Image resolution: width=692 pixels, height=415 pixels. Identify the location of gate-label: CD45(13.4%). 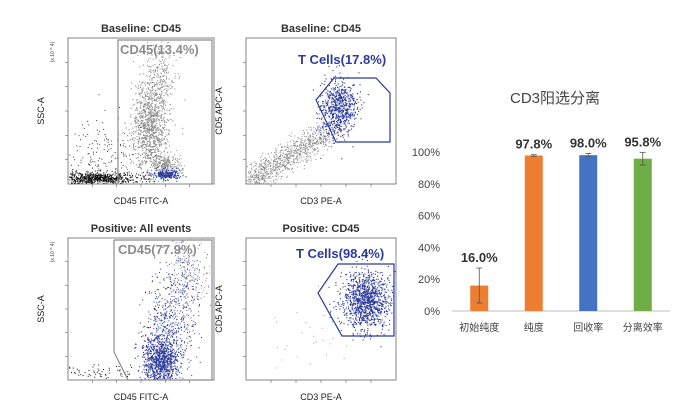
(159, 49).